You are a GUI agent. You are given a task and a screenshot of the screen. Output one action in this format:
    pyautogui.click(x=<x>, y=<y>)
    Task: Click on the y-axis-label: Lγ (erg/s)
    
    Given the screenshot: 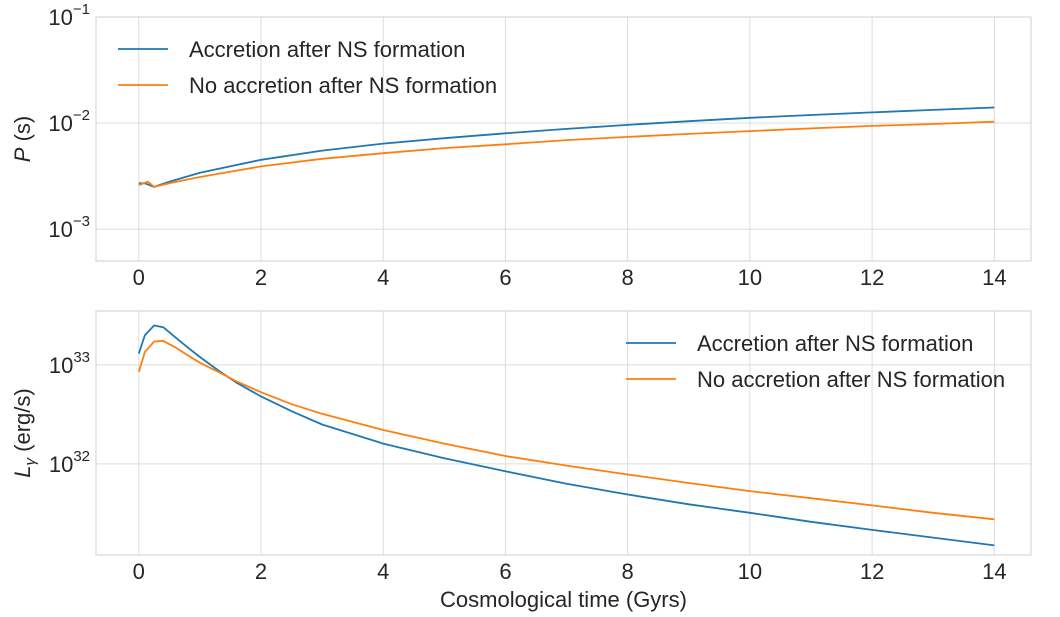 What is the action you would take?
    pyautogui.click(x=24, y=432)
    